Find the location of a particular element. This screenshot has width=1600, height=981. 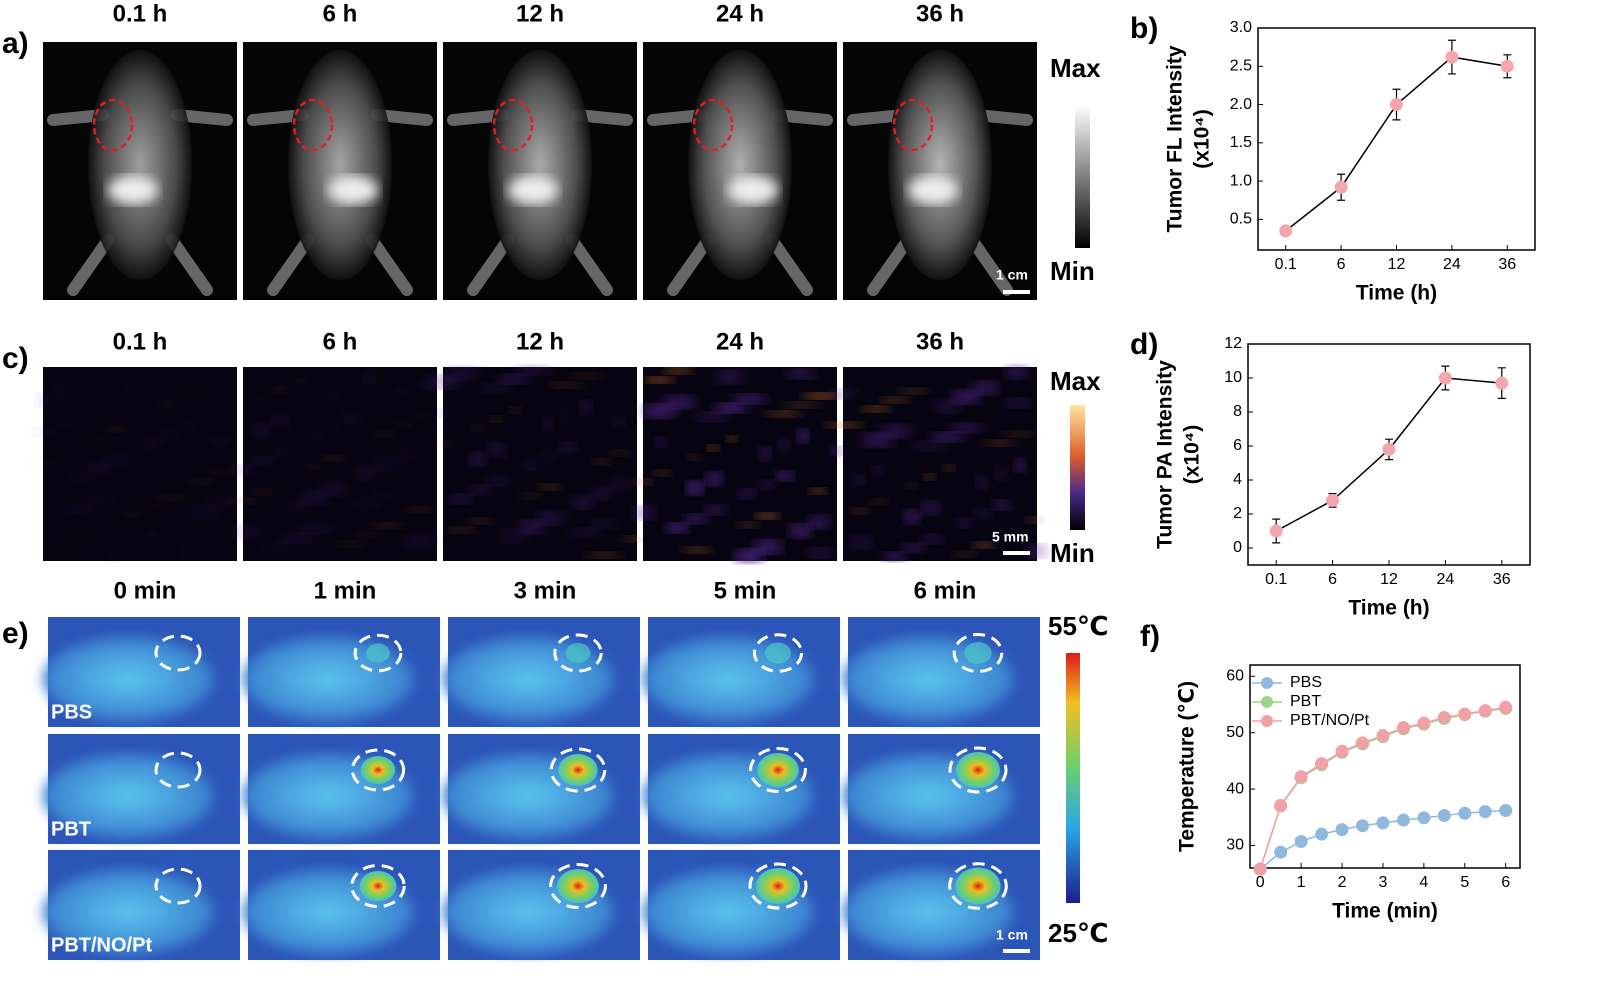

time-label: 1 min is located at coordinates (345, 590).